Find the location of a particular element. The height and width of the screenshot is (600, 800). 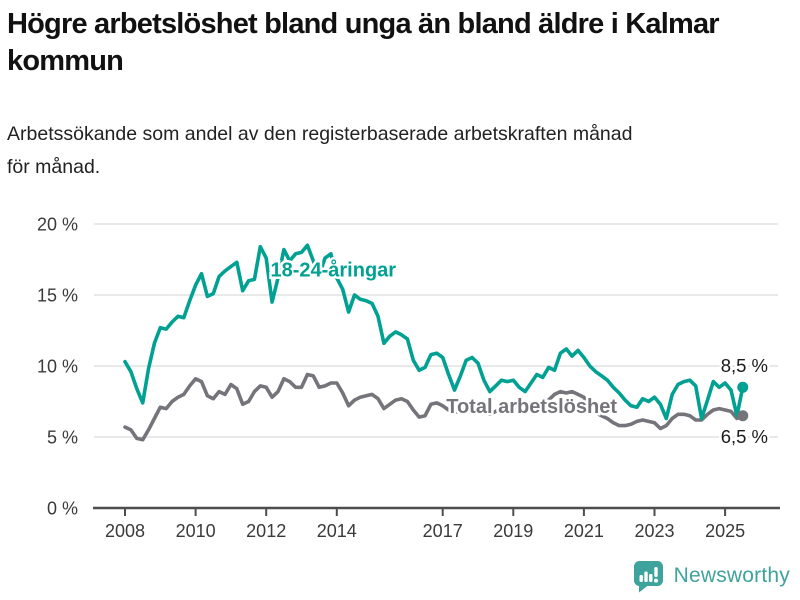

x-tick-label: 2010 is located at coordinates (196, 531).